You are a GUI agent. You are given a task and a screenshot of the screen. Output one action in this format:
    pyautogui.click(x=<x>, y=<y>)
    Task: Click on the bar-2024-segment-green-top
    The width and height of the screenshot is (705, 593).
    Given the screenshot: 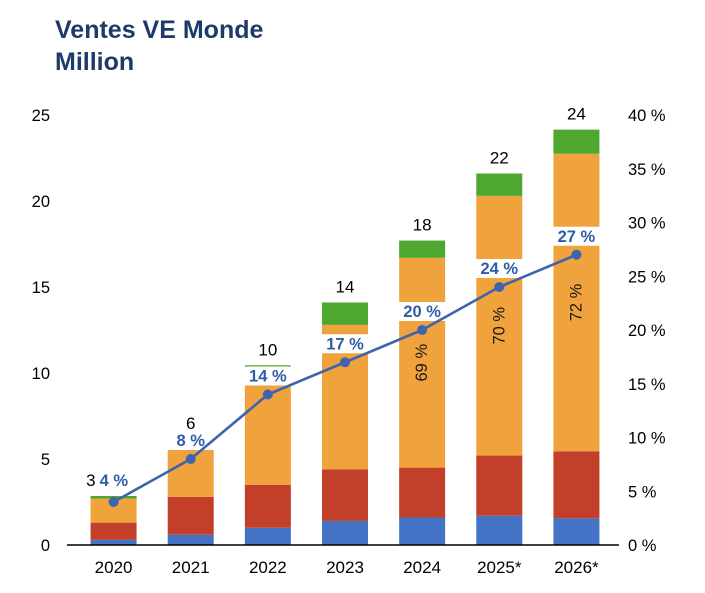 What is the action you would take?
    pyautogui.click(x=422, y=249)
    